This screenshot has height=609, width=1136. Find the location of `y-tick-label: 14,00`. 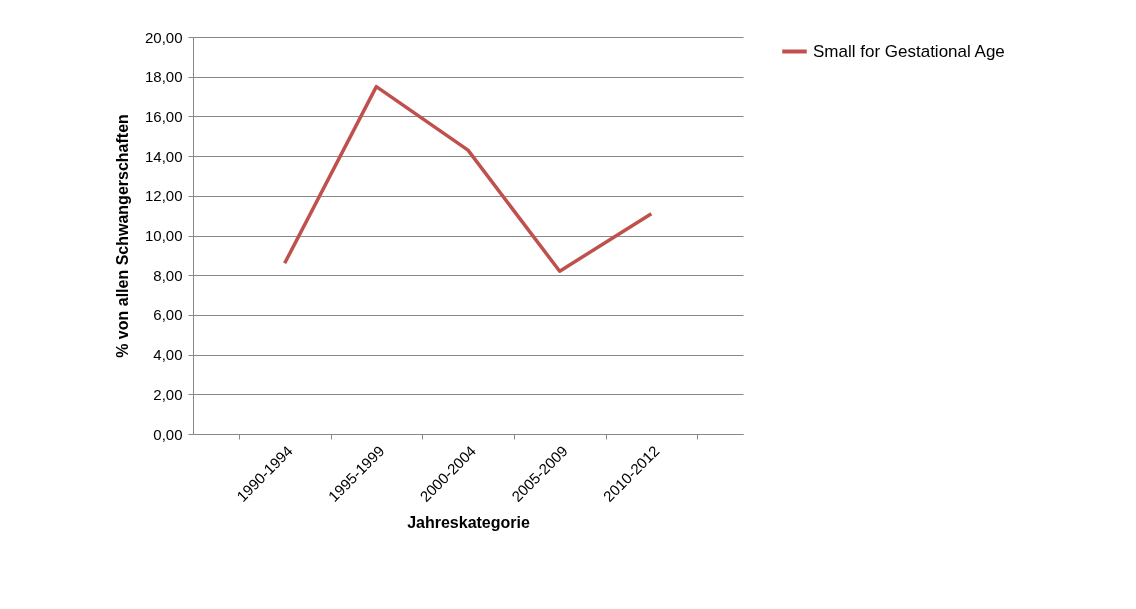

y-tick-label: 14,00 is located at coordinates (163, 156).